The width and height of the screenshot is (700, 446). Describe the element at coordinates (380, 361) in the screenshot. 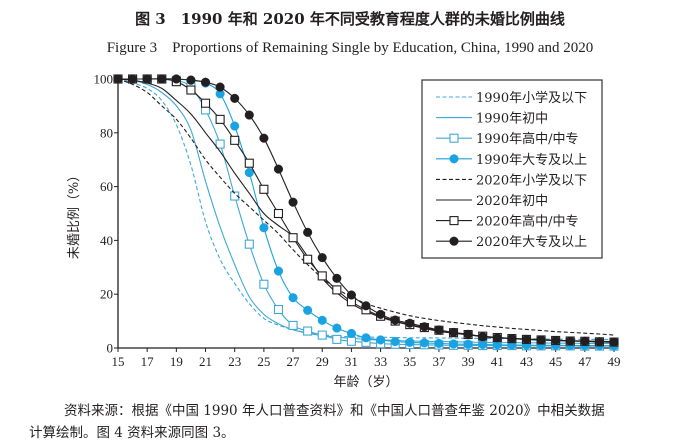

I see `x-tick-label: 33` at that location.